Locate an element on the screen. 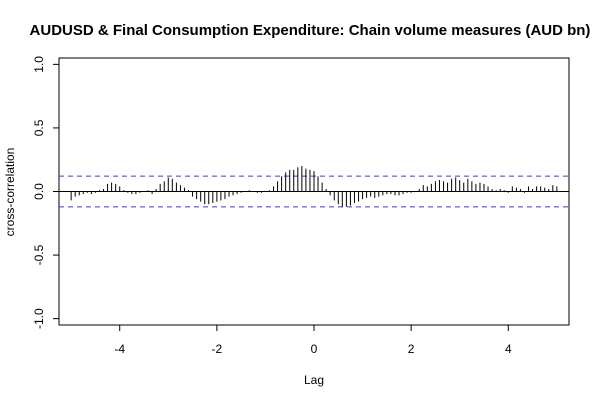 The image size is (600, 400). y-tick-label-2: 0.0 is located at coordinates (39, 191).